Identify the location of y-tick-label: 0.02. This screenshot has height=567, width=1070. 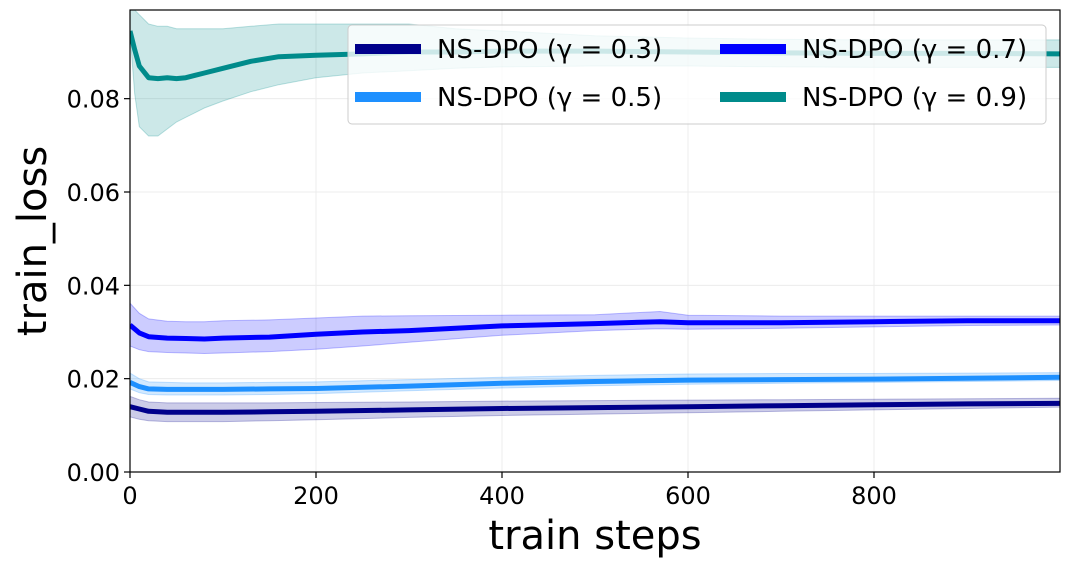
(93, 380).